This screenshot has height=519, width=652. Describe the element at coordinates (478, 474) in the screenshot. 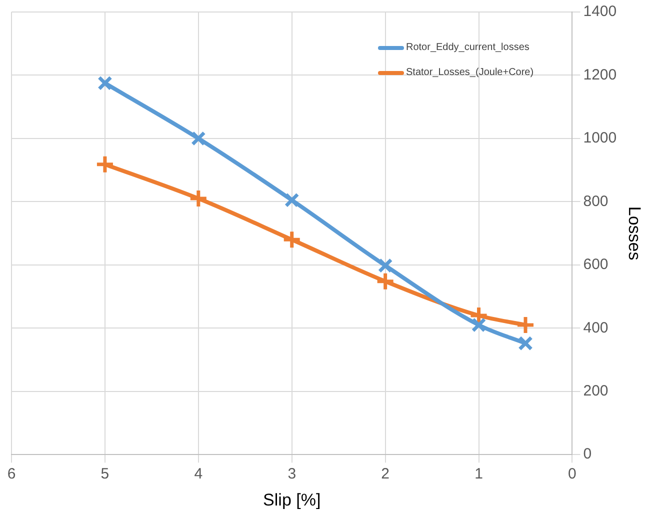

I see `x-tick-label: 1` at that location.